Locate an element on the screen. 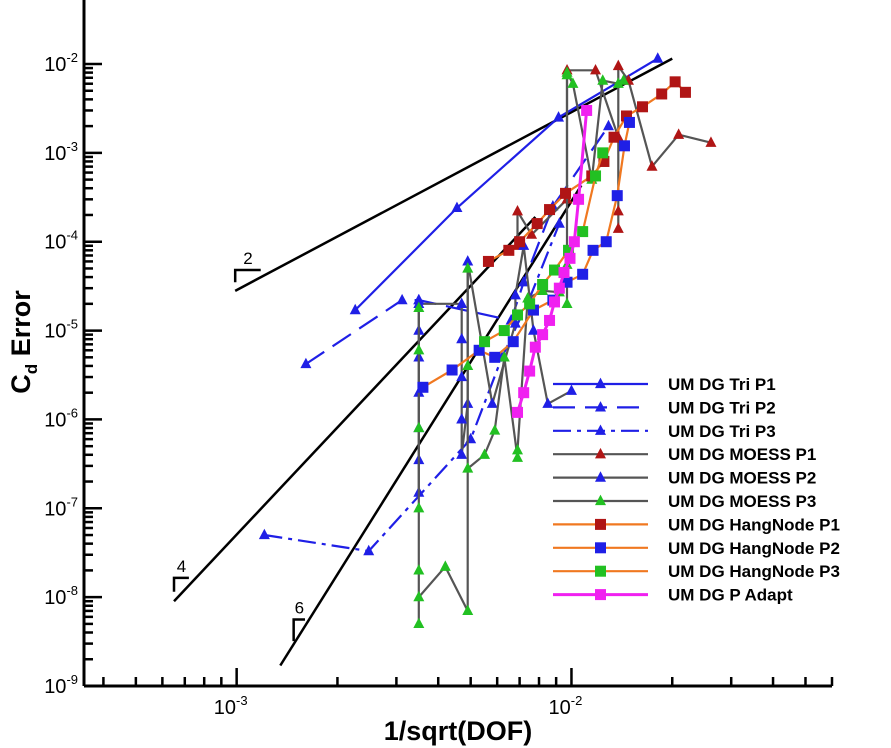  y-axis-title: Cd Error is located at coordinates (23, 342).